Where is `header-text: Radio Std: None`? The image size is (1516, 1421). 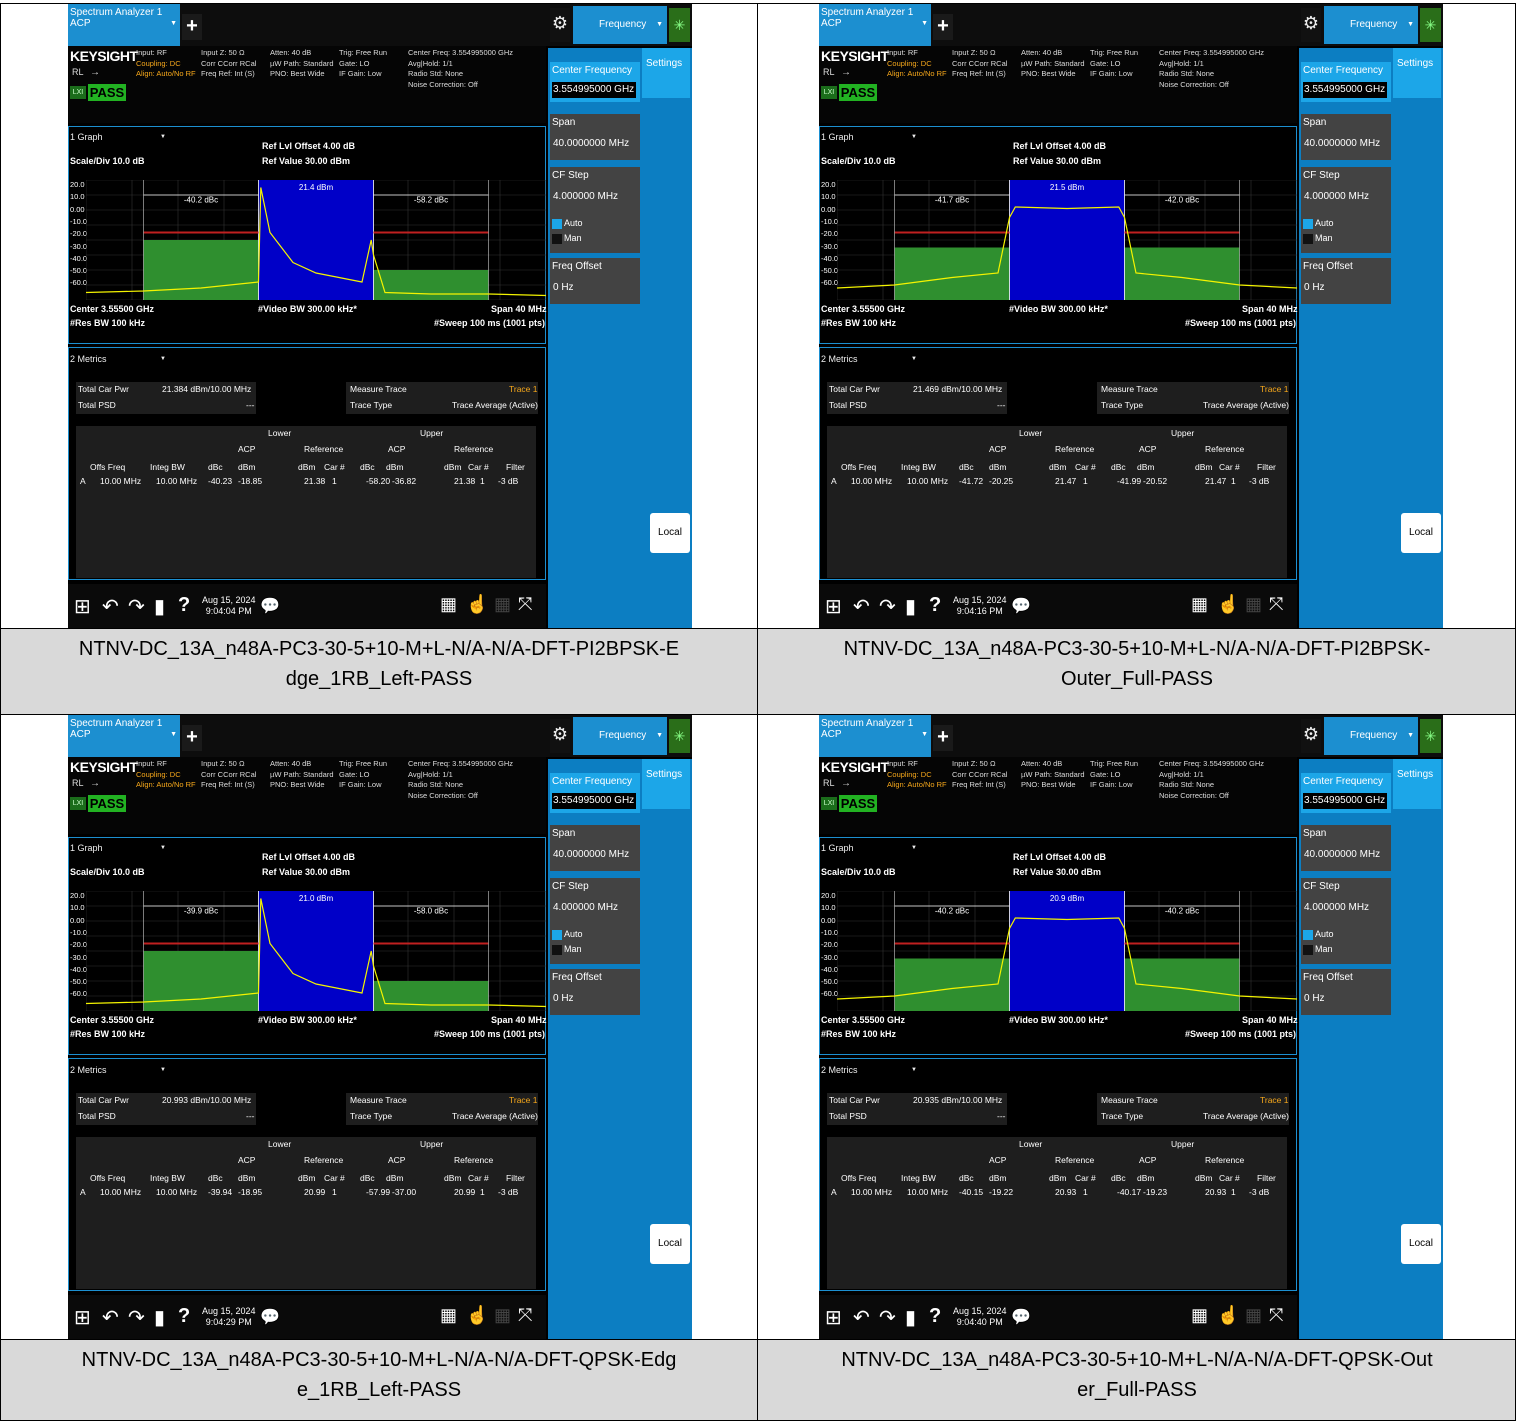 header-text: Radio Std: None is located at coordinates (436, 784).